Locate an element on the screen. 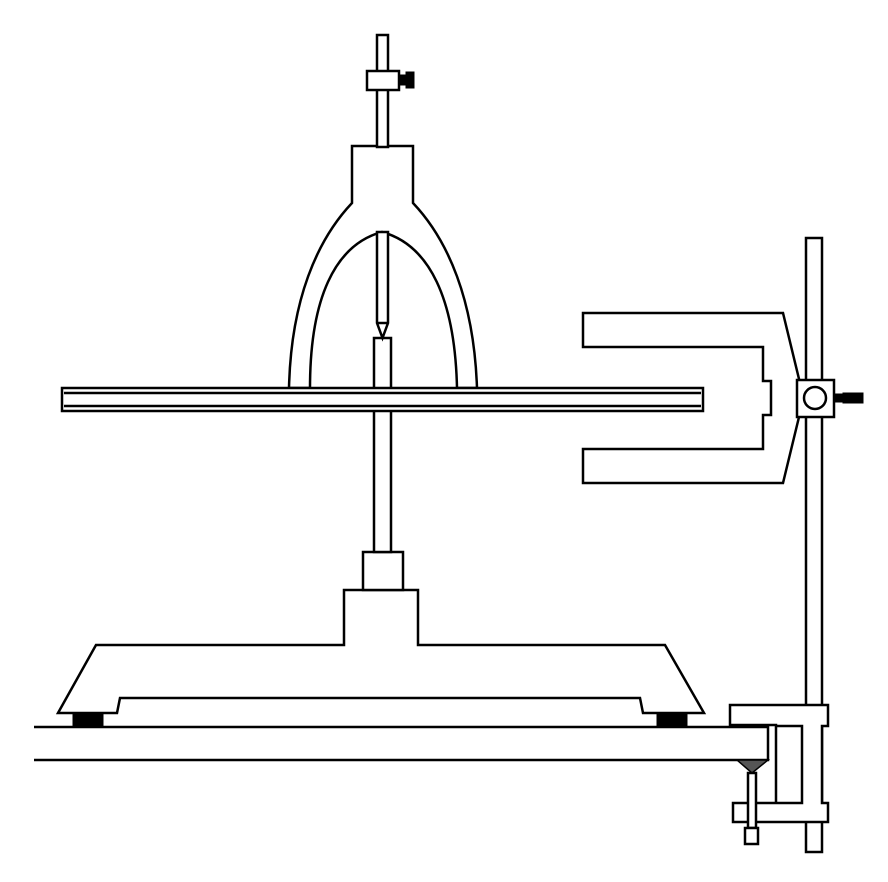  horizontal-bar-magnet is located at coordinates (382, 399).